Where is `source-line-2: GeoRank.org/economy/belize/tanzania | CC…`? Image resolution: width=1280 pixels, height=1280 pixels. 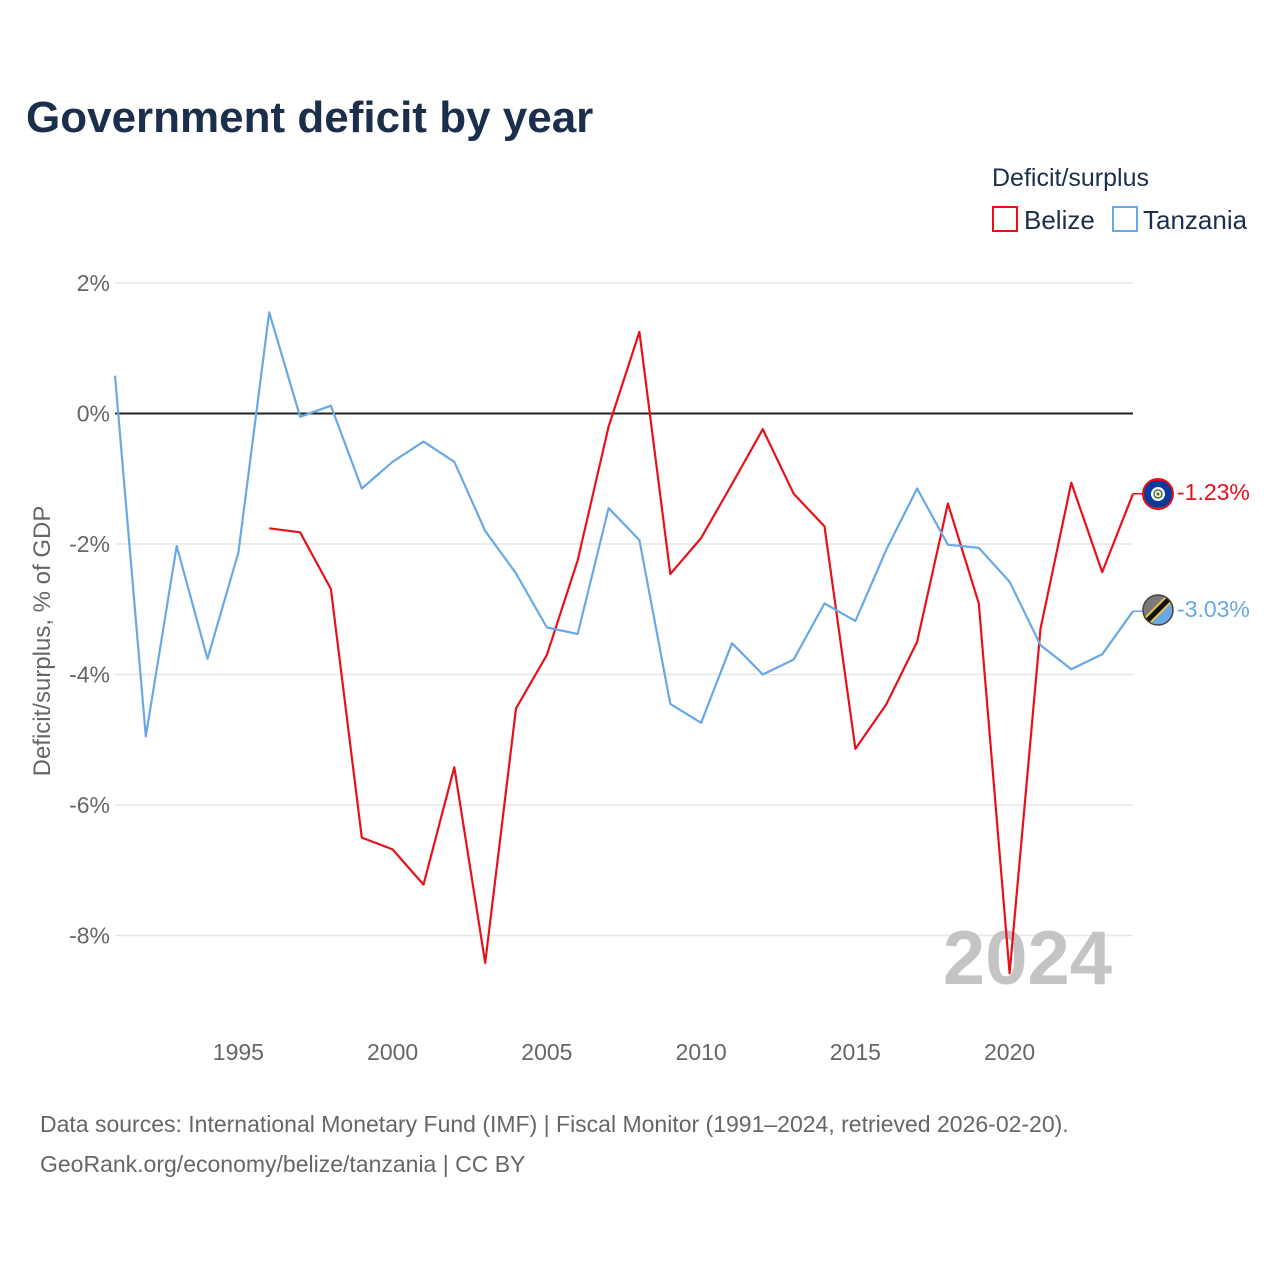
source-line-2: GeoRank.org/economy/belize/tanzania | CC… is located at coordinates (282, 1164).